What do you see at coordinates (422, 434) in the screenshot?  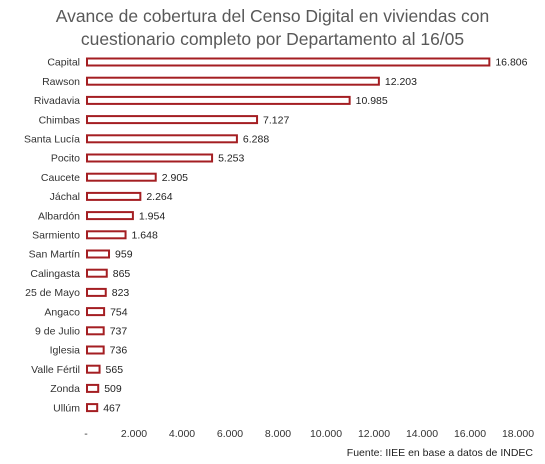 I see `x-tick-label: 14.000` at bounding box center [422, 434].